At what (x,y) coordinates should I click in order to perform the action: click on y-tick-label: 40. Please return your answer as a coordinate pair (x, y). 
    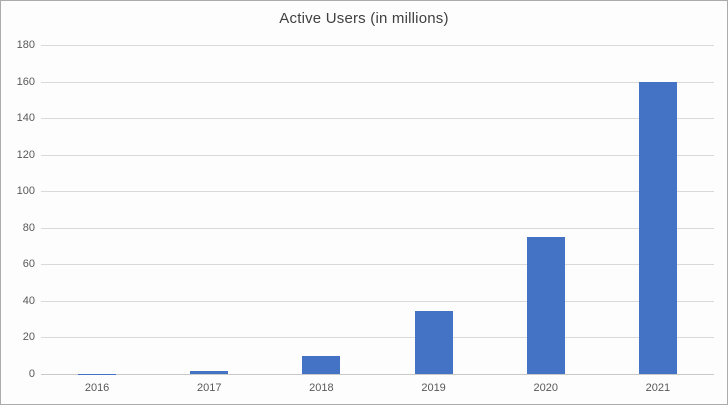
    Looking at the image, I should click on (28, 300).